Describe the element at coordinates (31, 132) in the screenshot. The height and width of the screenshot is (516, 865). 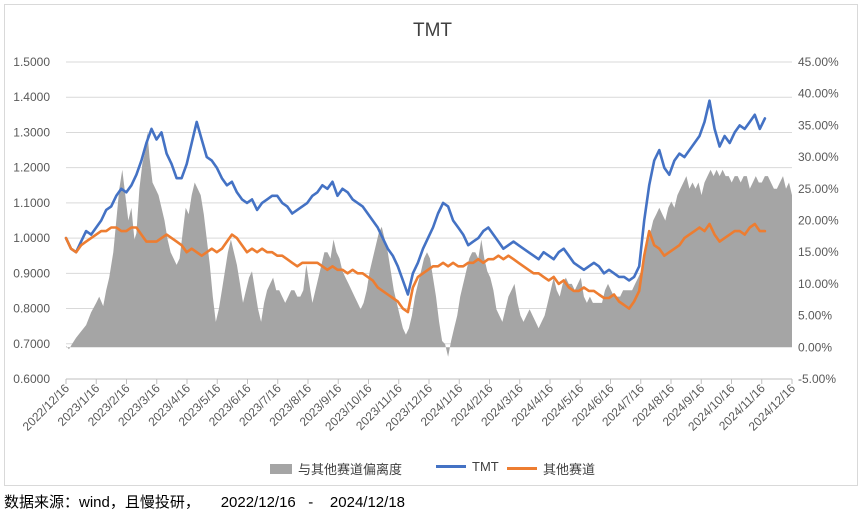
I see `y-left-tick-label: 1.3000` at that location.